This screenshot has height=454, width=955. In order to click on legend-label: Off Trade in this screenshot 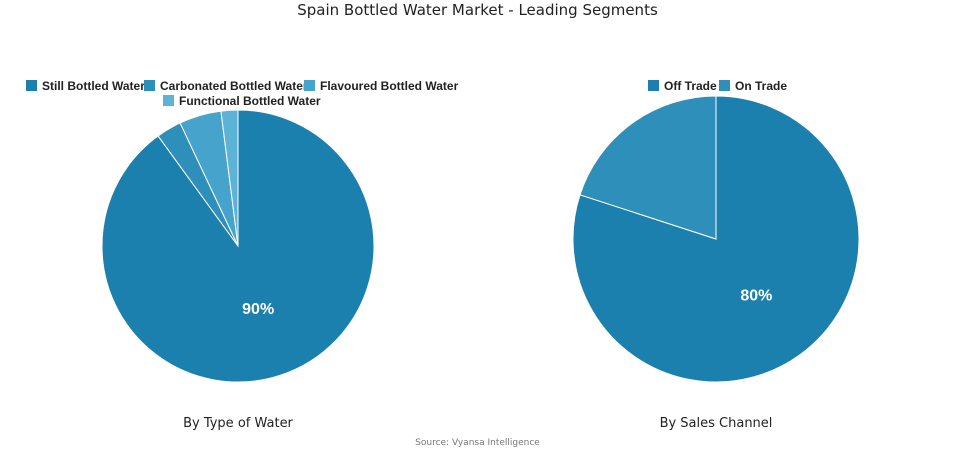, I will do `click(690, 86)`.